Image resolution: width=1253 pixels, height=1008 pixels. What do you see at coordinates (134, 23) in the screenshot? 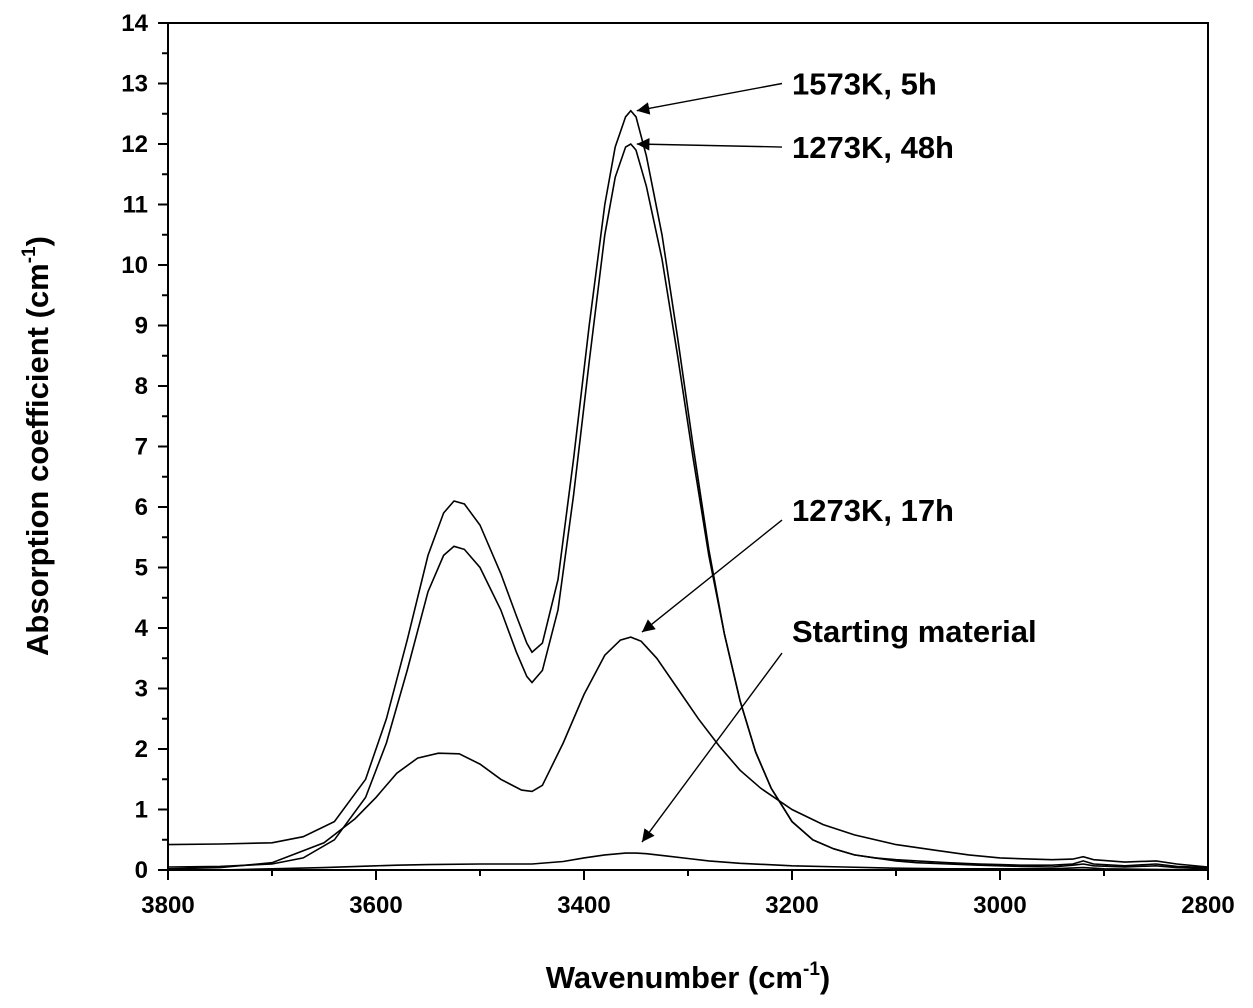
I see `y-tick-label: 14` at bounding box center [134, 23].